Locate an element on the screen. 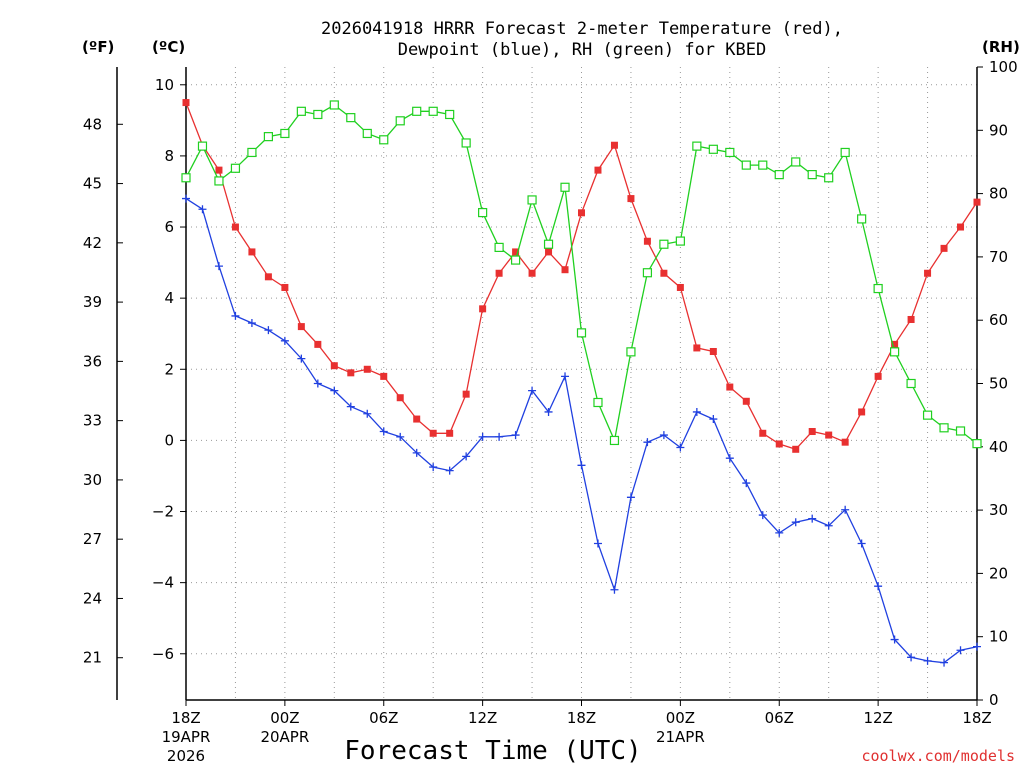 This screenshot has height=768, width=1024. credit-text: coolwx.com/models is located at coordinates (938, 756).